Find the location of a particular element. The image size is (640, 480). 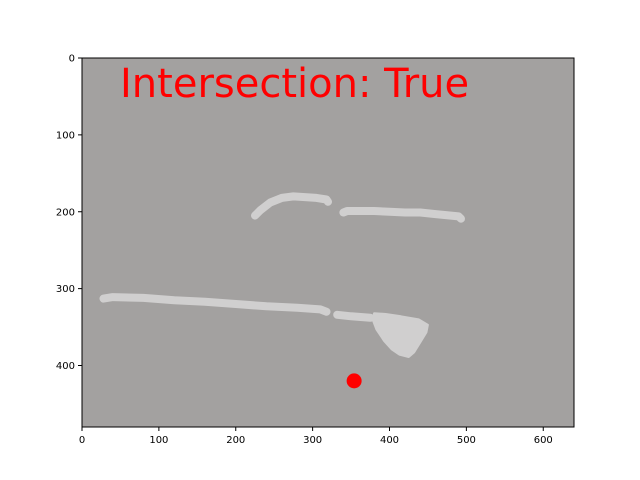

x-tick-label-100: 100 is located at coordinates (158, 440).